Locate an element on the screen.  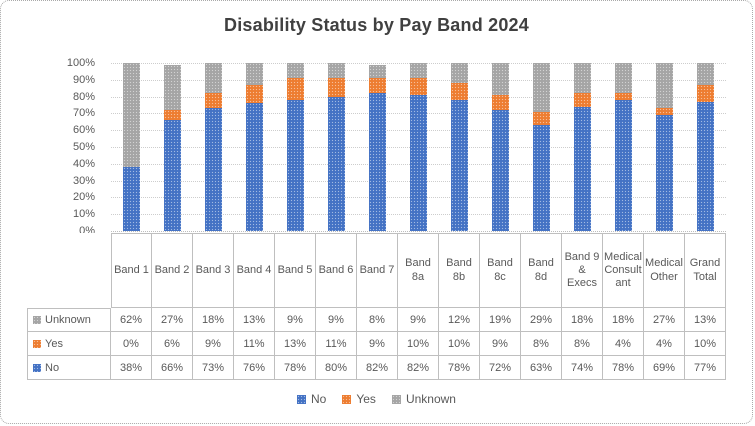
y-axis: 100% 90% 80% 70% 60% 50% 40% 30% 20% 10% 0% is located at coordinates (76, 147).